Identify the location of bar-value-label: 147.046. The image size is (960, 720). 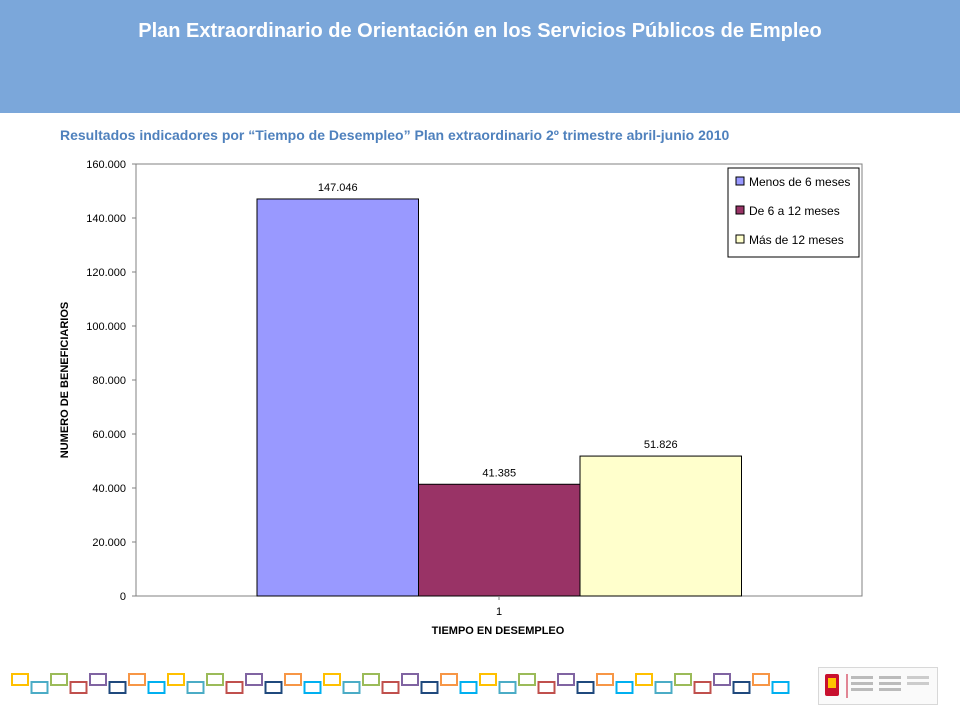
(338, 188).